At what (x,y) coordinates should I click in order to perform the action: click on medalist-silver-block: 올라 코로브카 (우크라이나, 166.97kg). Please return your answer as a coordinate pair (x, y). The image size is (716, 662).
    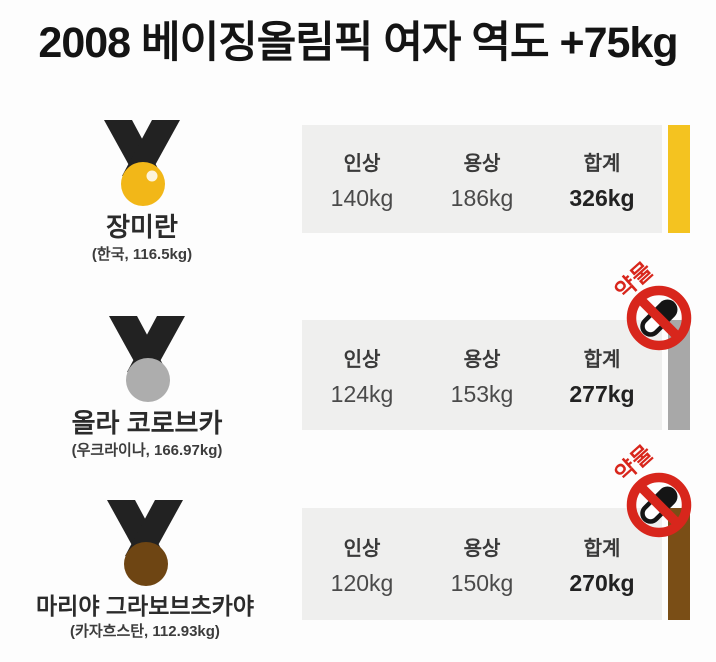
    Looking at the image, I should click on (147, 388).